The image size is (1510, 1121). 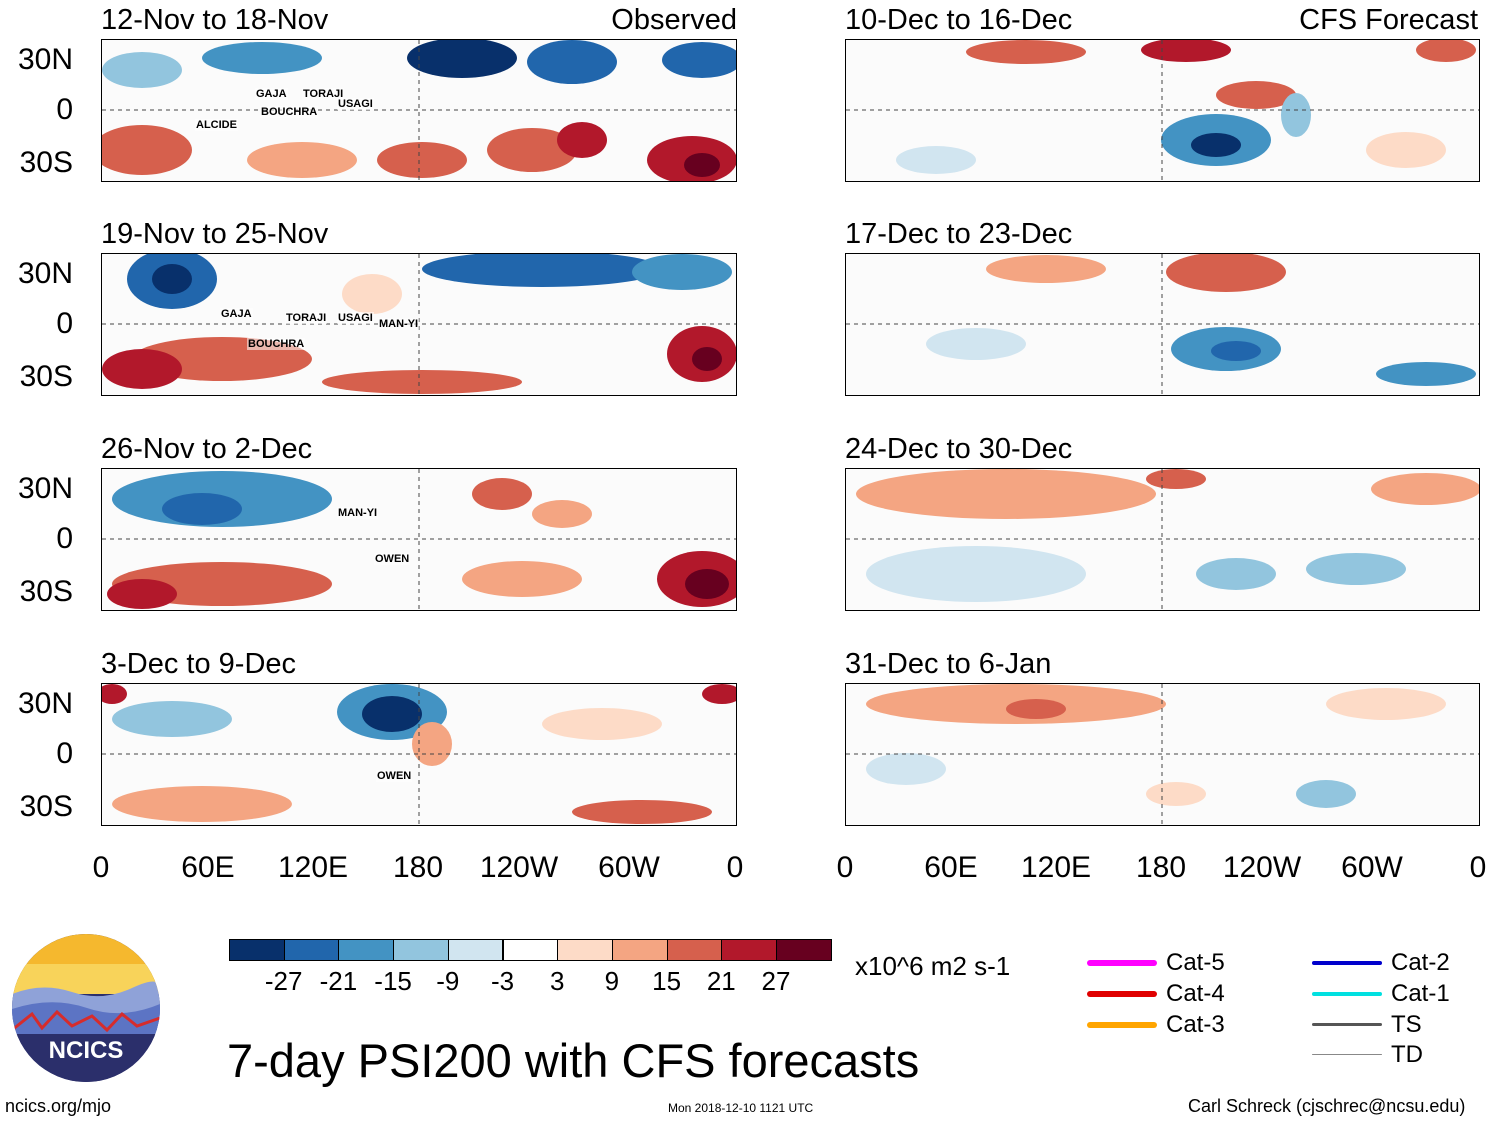 I want to click on observed-map-3: MAN-YI OWEN, so click(x=419, y=539).